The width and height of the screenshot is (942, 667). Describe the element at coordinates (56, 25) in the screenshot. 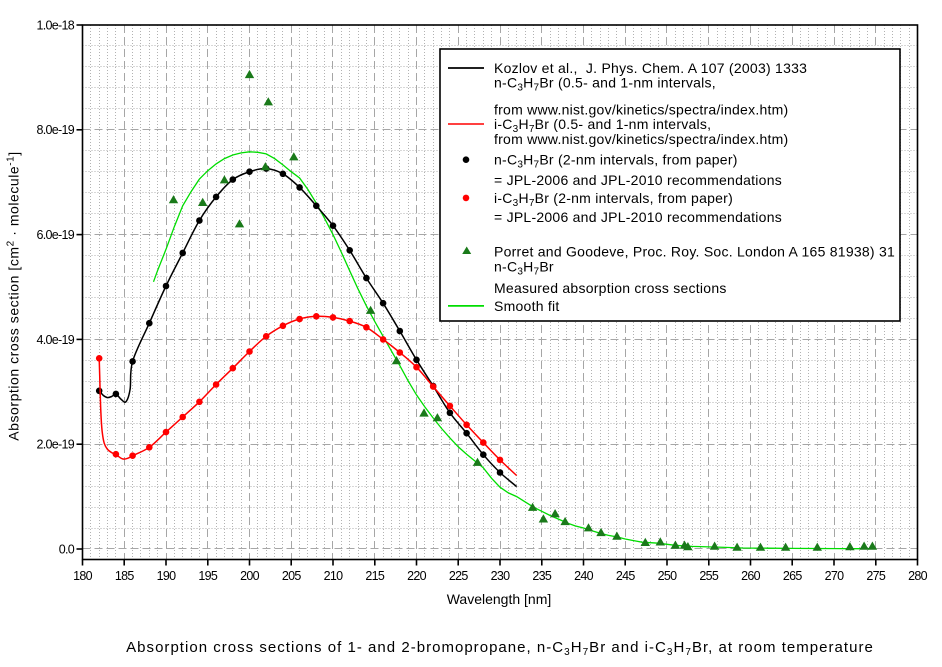

I see `svg-text: 1.0e-18` at that location.